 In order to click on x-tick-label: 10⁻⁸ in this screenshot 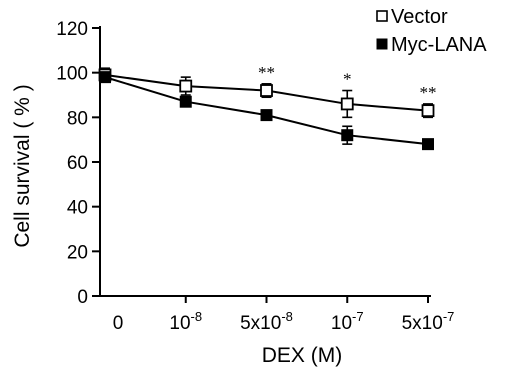, I will do `click(185, 321)`.